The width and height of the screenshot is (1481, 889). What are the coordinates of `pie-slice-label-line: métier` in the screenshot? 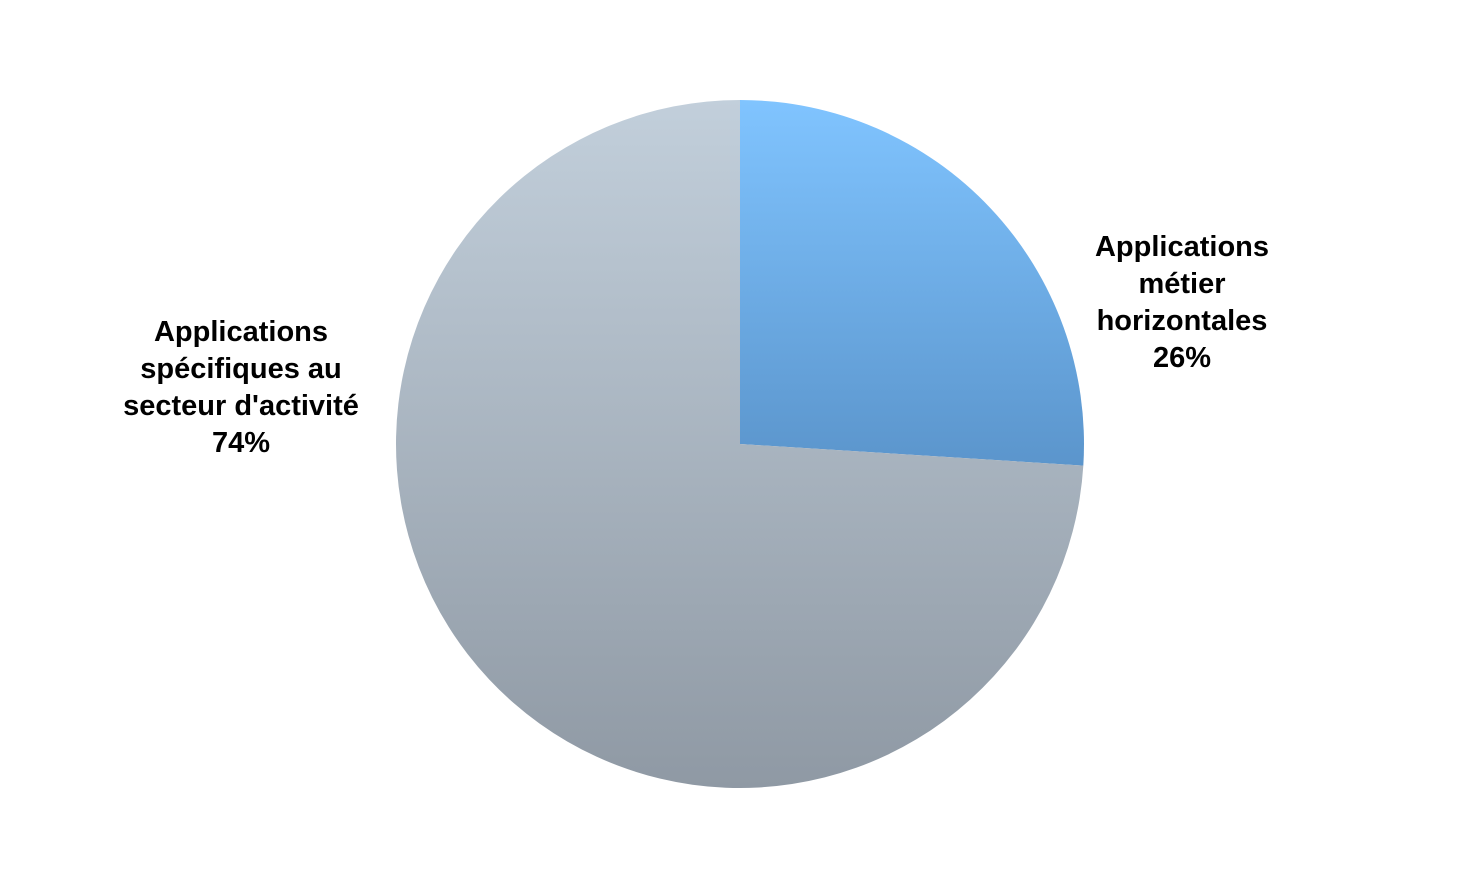 It's located at (1181, 284).